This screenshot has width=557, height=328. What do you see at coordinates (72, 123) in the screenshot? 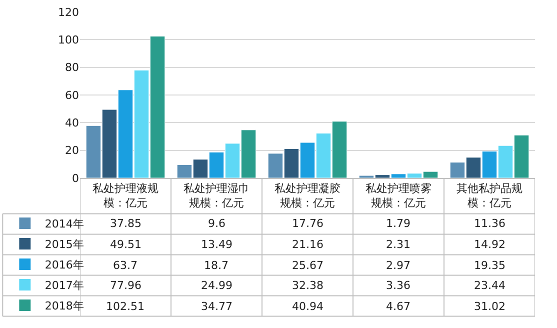
I see `y-tick-label: 40` at bounding box center [72, 123].